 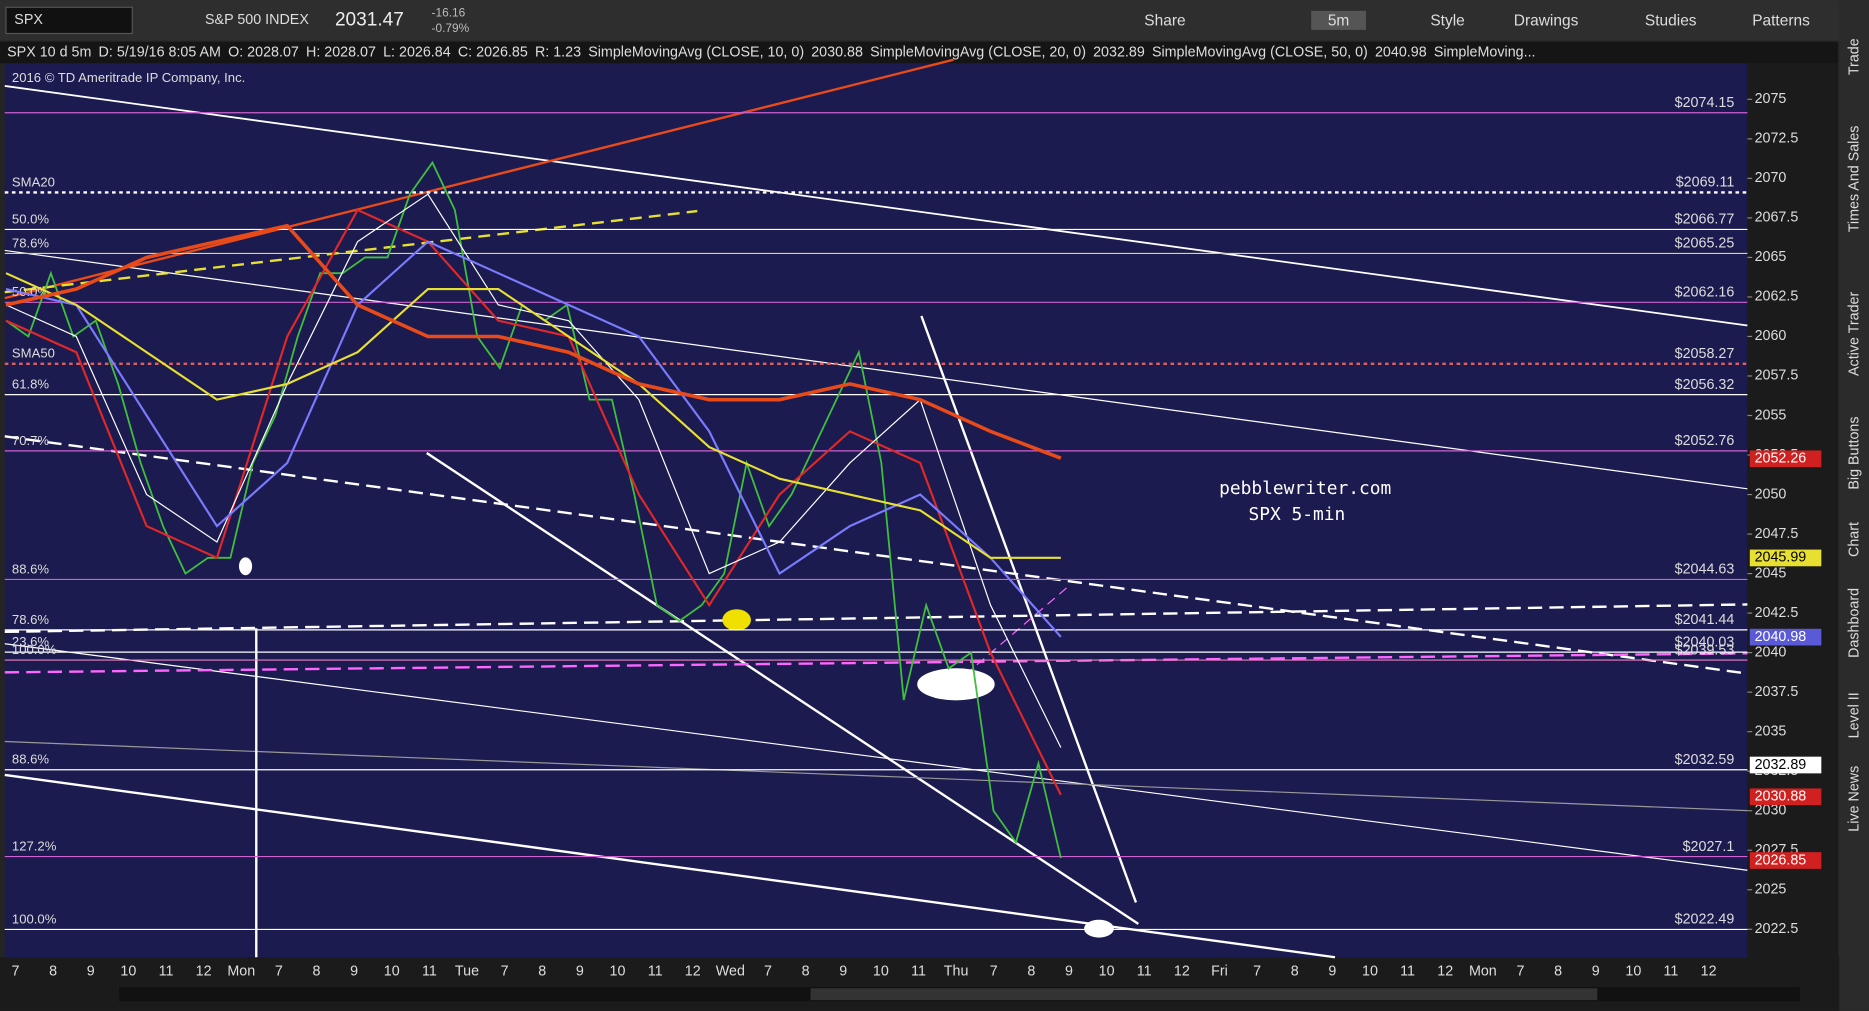 What do you see at coordinates (1219, 971) in the screenshot?
I see `x-tick-label: Fri` at bounding box center [1219, 971].